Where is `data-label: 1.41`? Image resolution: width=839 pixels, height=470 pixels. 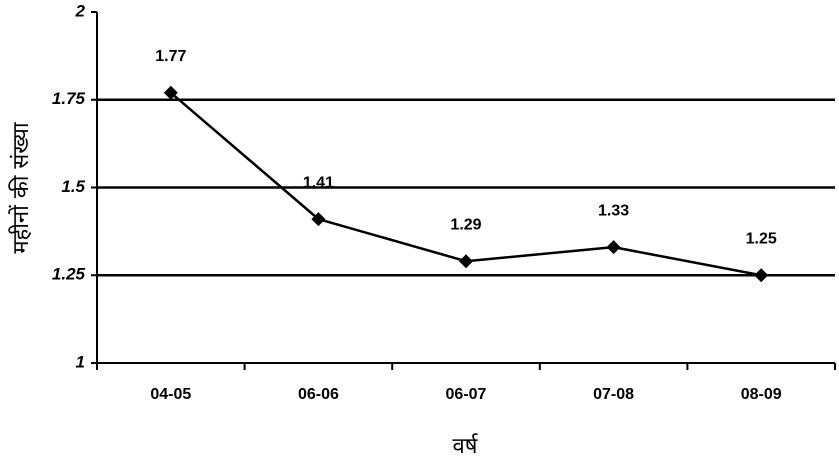
data-label: 1.41 is located at coordinates (318, 182).